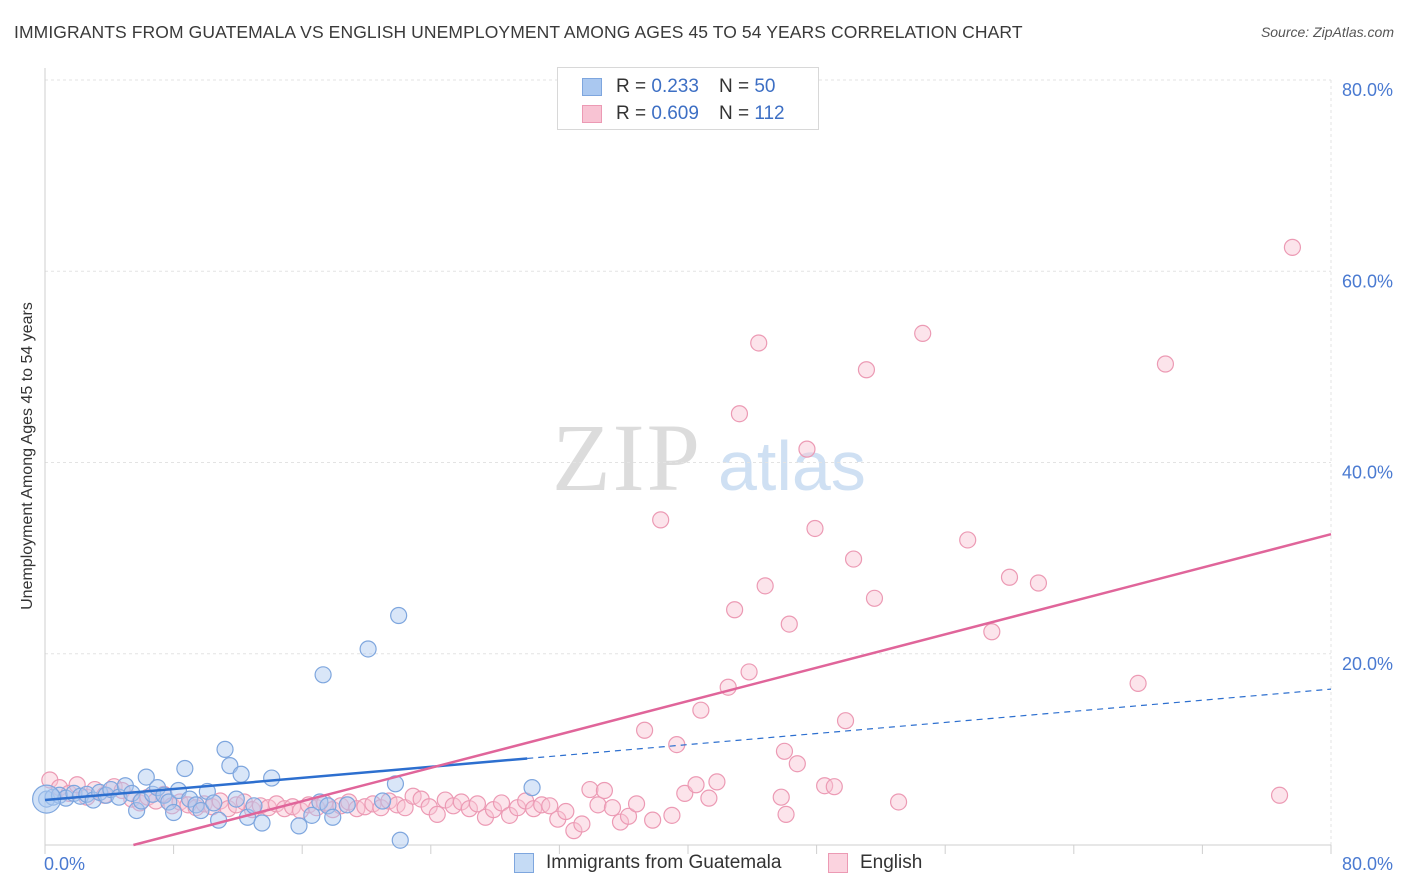 The image size is (1406, 892). I want to click on series-legend: Immigrants from Guatemala English, so click(703, 865).